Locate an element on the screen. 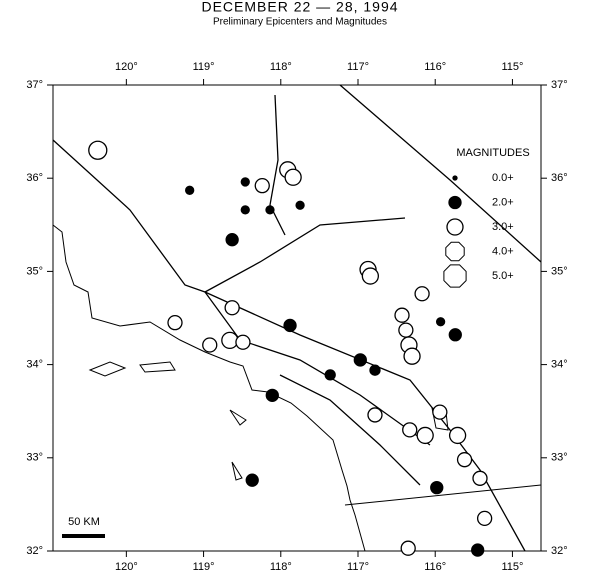  scale-label: 50 KM is located at coordinates (84, 522).